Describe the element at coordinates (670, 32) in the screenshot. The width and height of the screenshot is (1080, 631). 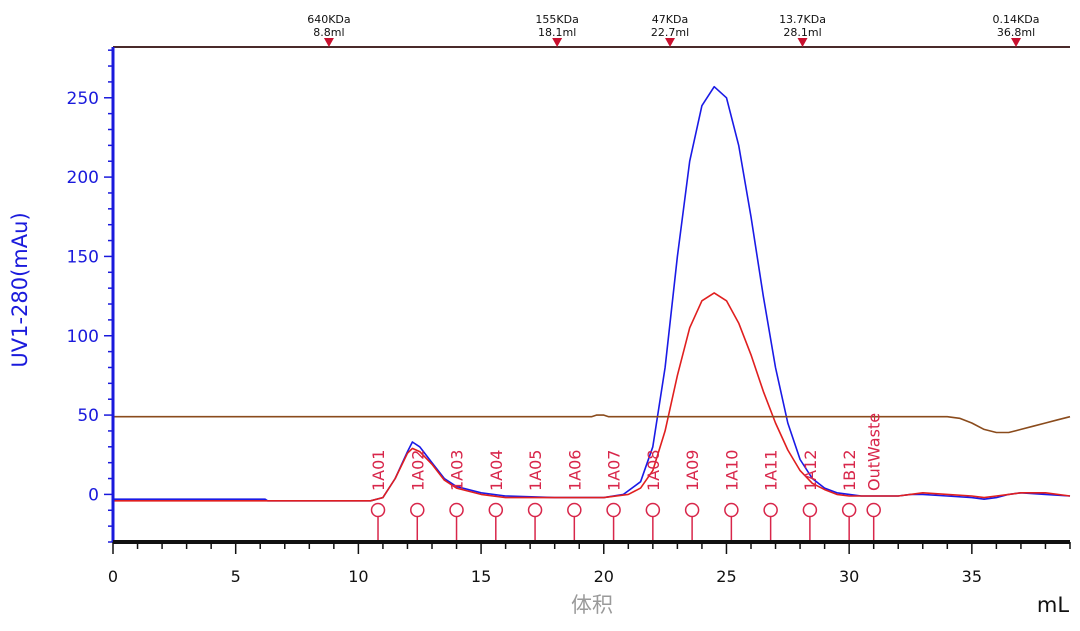
I see `mw-marker-volume: 22.7ml` at that location.